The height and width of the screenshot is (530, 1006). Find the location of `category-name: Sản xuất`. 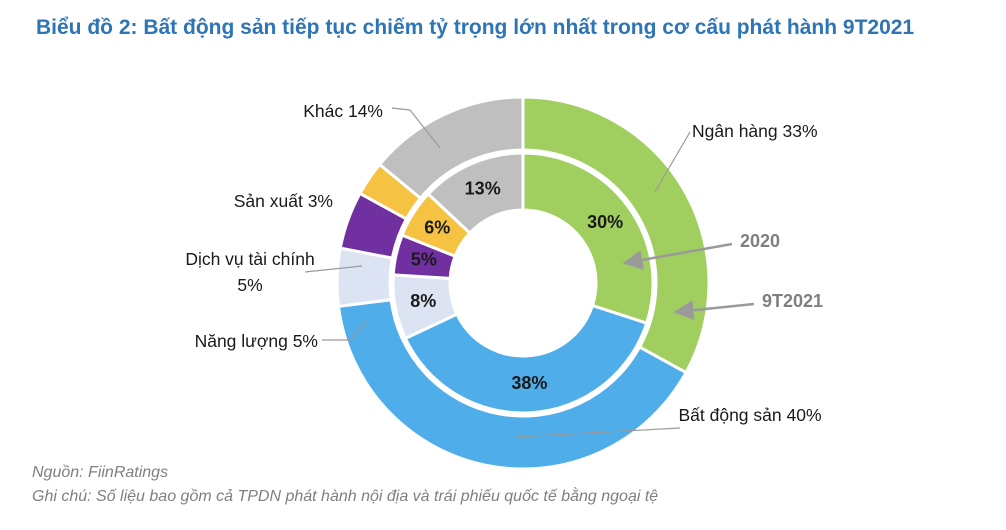

category-name: Sản xuất is located at coordinates (268, 201).